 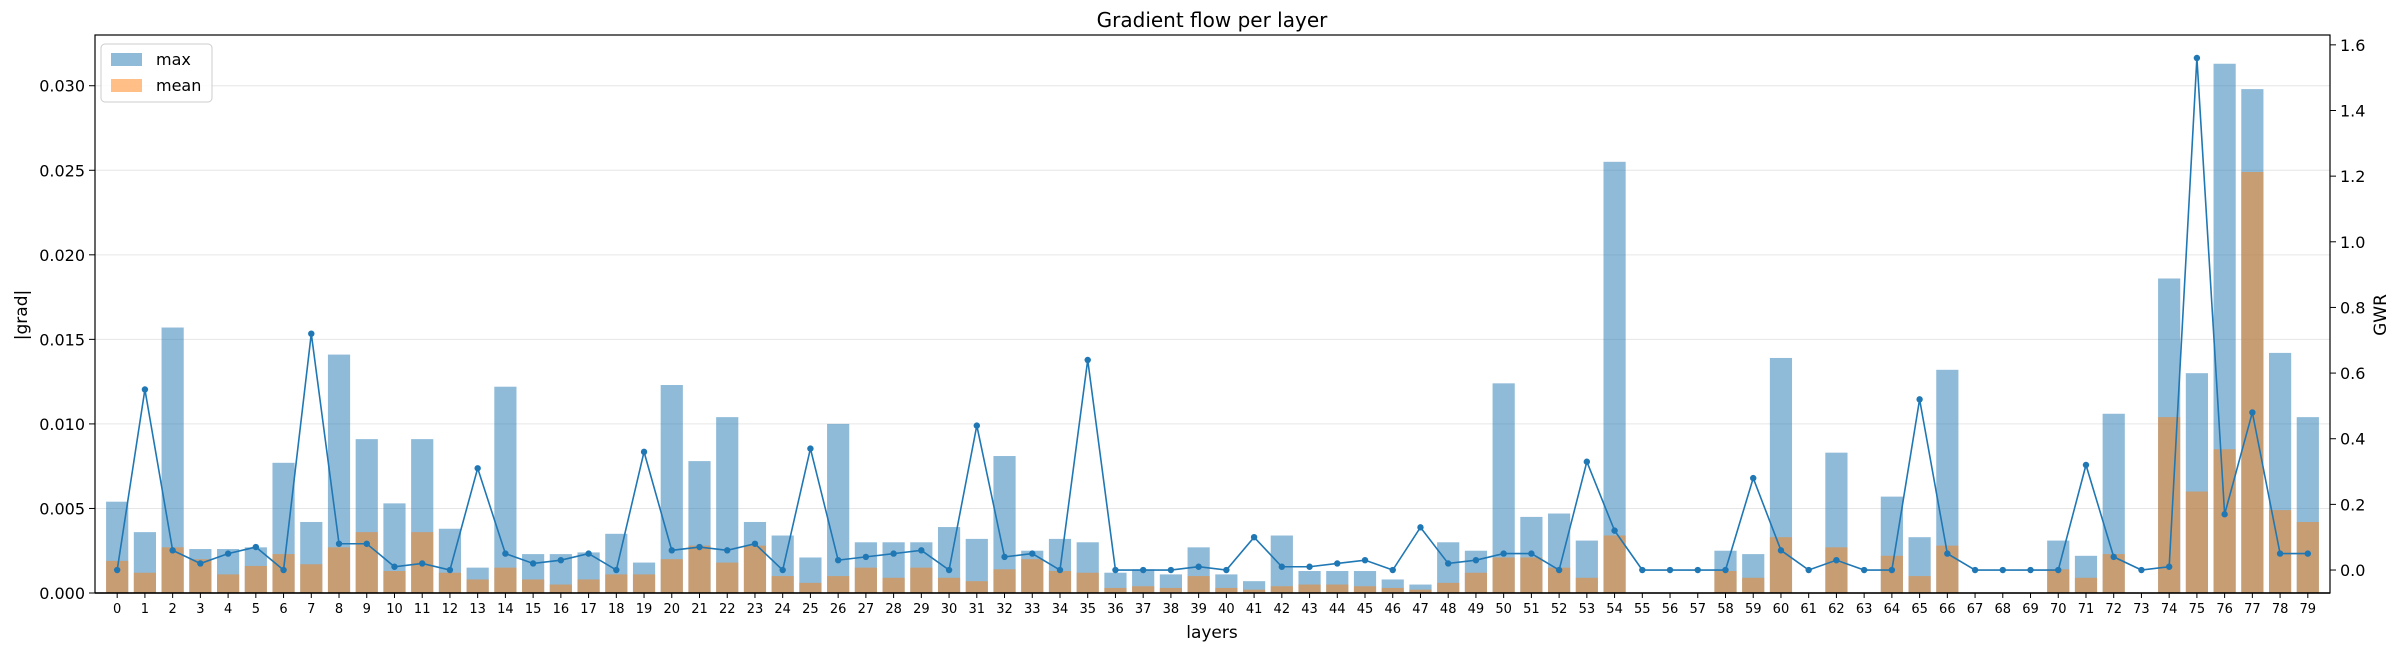 What do you see at coordinates (1032, 609) in the screenshot?
I see `x-tick-label: 33` at bounding box center [1032, 609].